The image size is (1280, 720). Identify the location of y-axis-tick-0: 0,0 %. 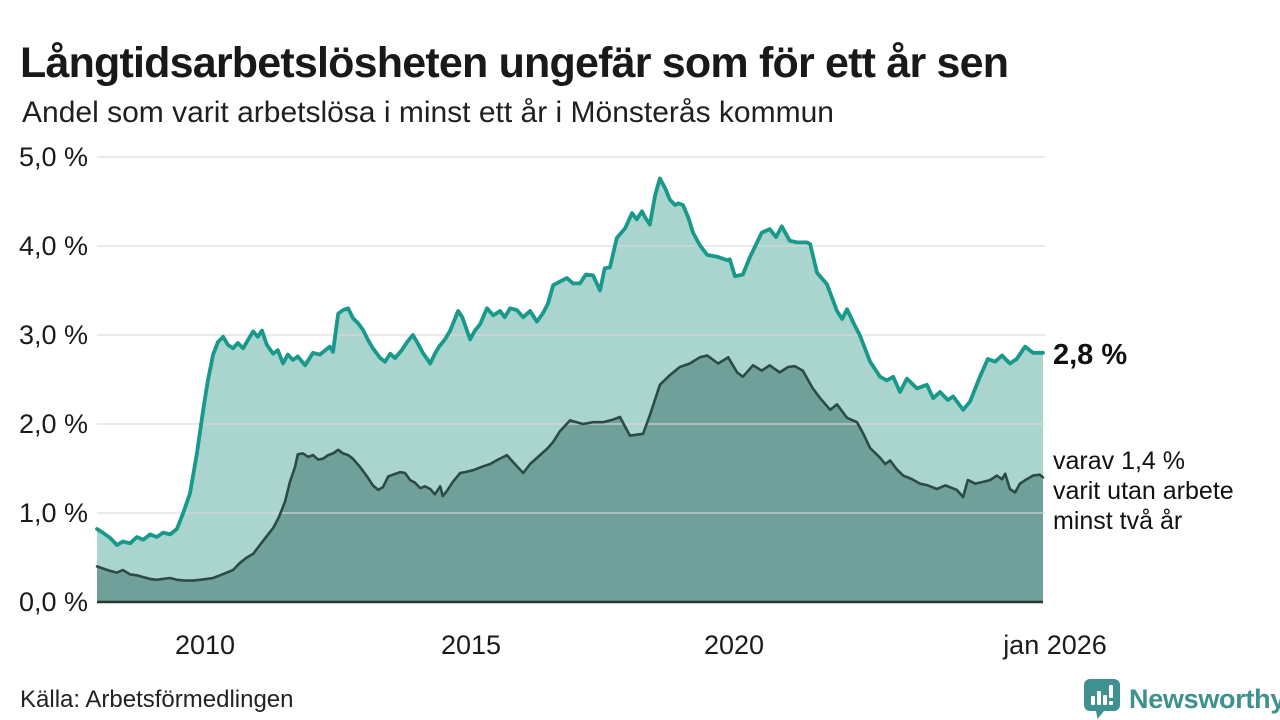
(53, 602).